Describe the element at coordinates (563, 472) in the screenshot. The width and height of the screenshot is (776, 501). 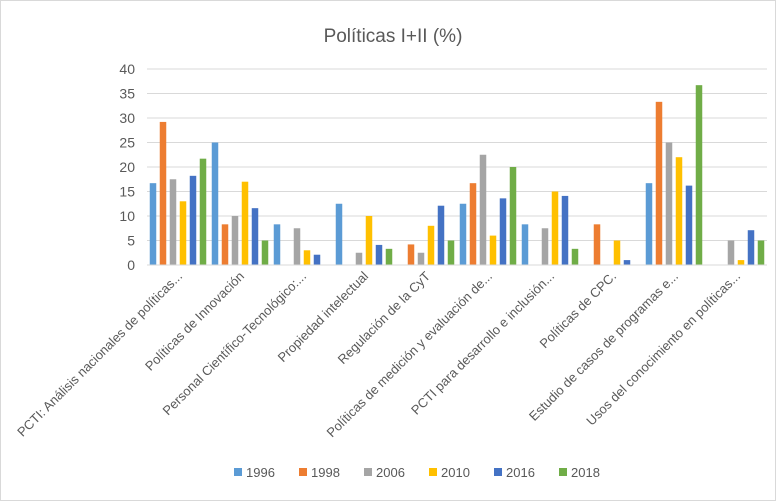
I see `legend-swatch-2018` at that location.